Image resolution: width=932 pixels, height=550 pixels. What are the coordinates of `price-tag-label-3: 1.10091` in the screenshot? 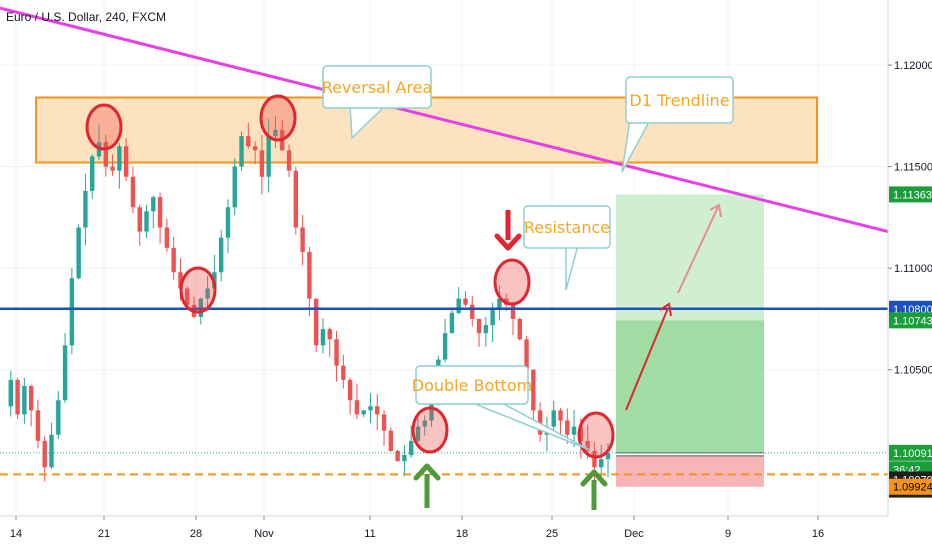 It's located at (912, 454).